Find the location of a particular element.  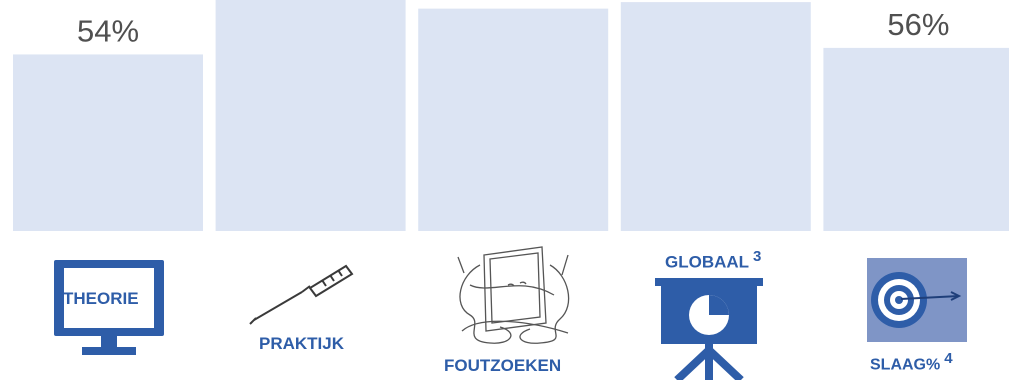

monitor-icon is located at coordinates (109, 307).